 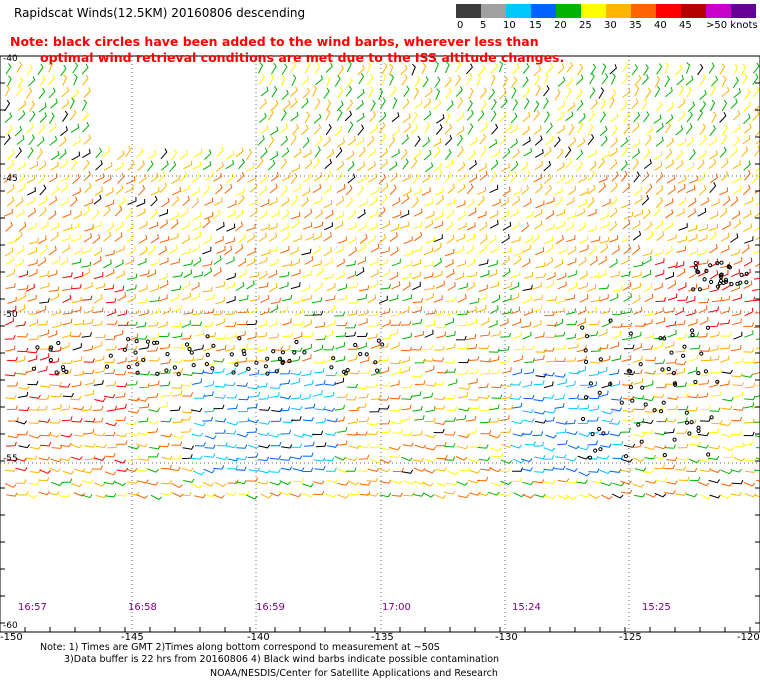 I want to click on colorbar-labels: 0 5 10 15 20 25 30 35 40 45 >50 knots, so click(x=608, y=27).